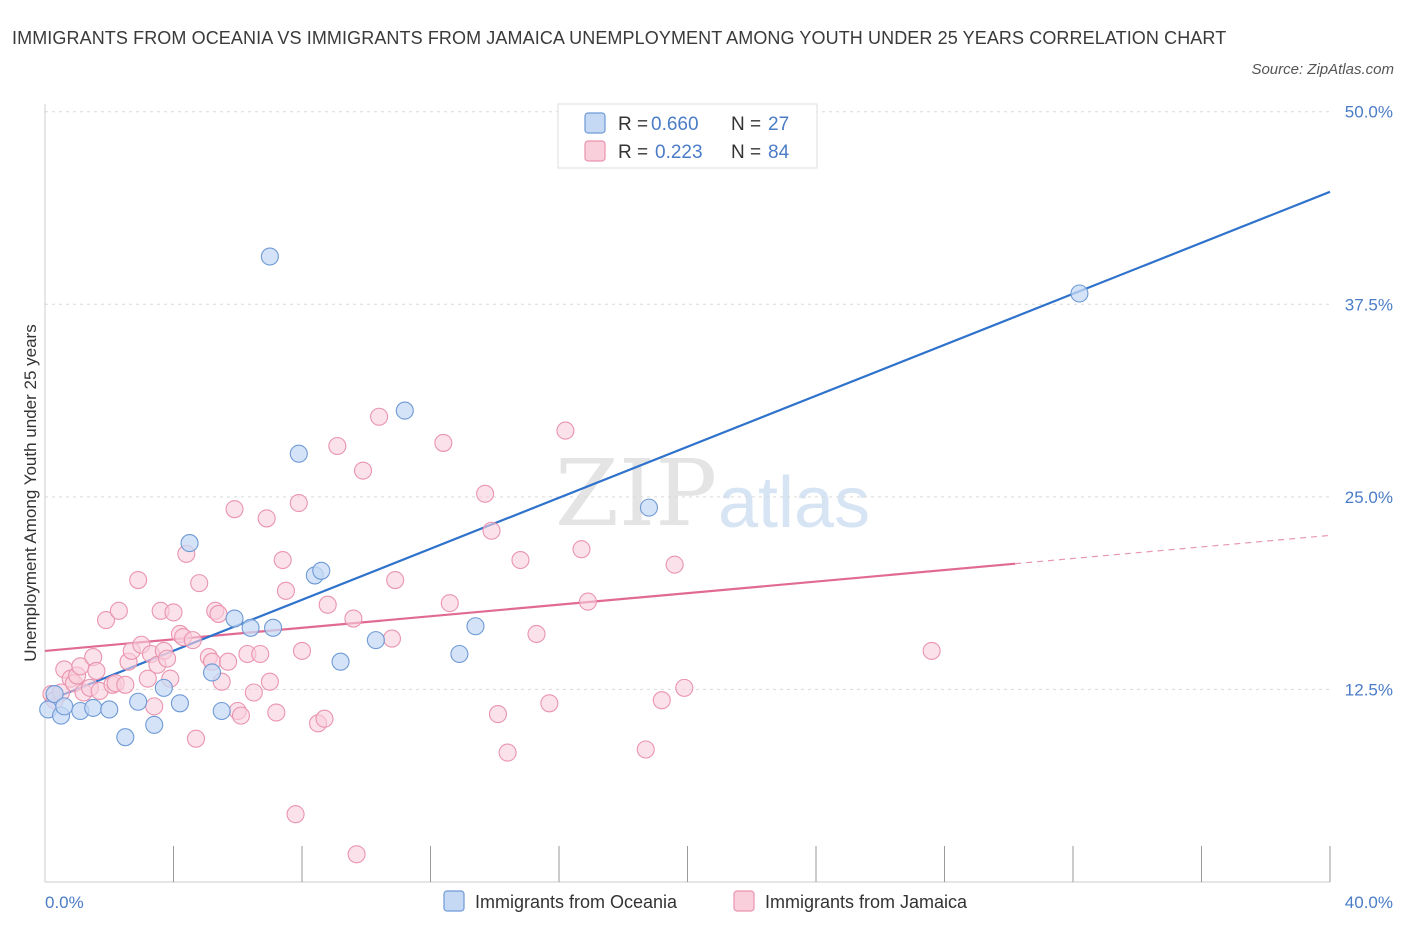 Image resolution: width=1406 pixels, height=930 pixels. Describe the element at coordinates (1369, 304) in the screenshot. I see `y-tick-label: 37.5%` at that location.